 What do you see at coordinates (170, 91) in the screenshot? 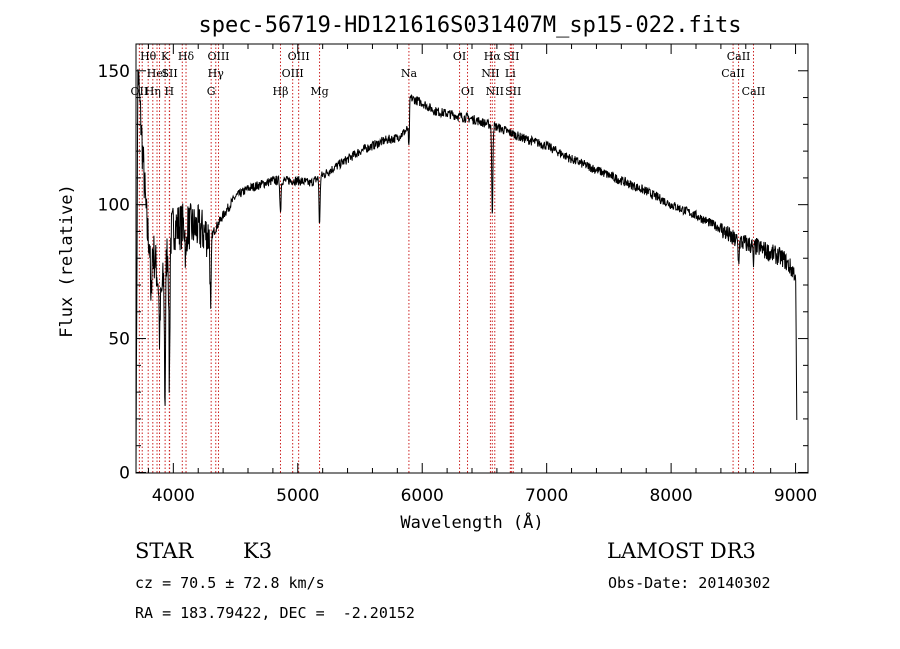
I see `line-label-7: H` at bounding box center [170, 91].